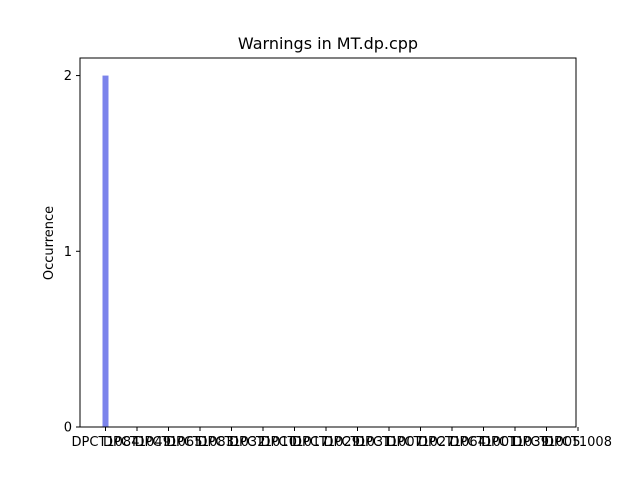 The image size is (640, 480). What do you see at coordinates (68, 252) in the screenshot?
I see `y-tick-label: 1` at bounding box center [68, 252].